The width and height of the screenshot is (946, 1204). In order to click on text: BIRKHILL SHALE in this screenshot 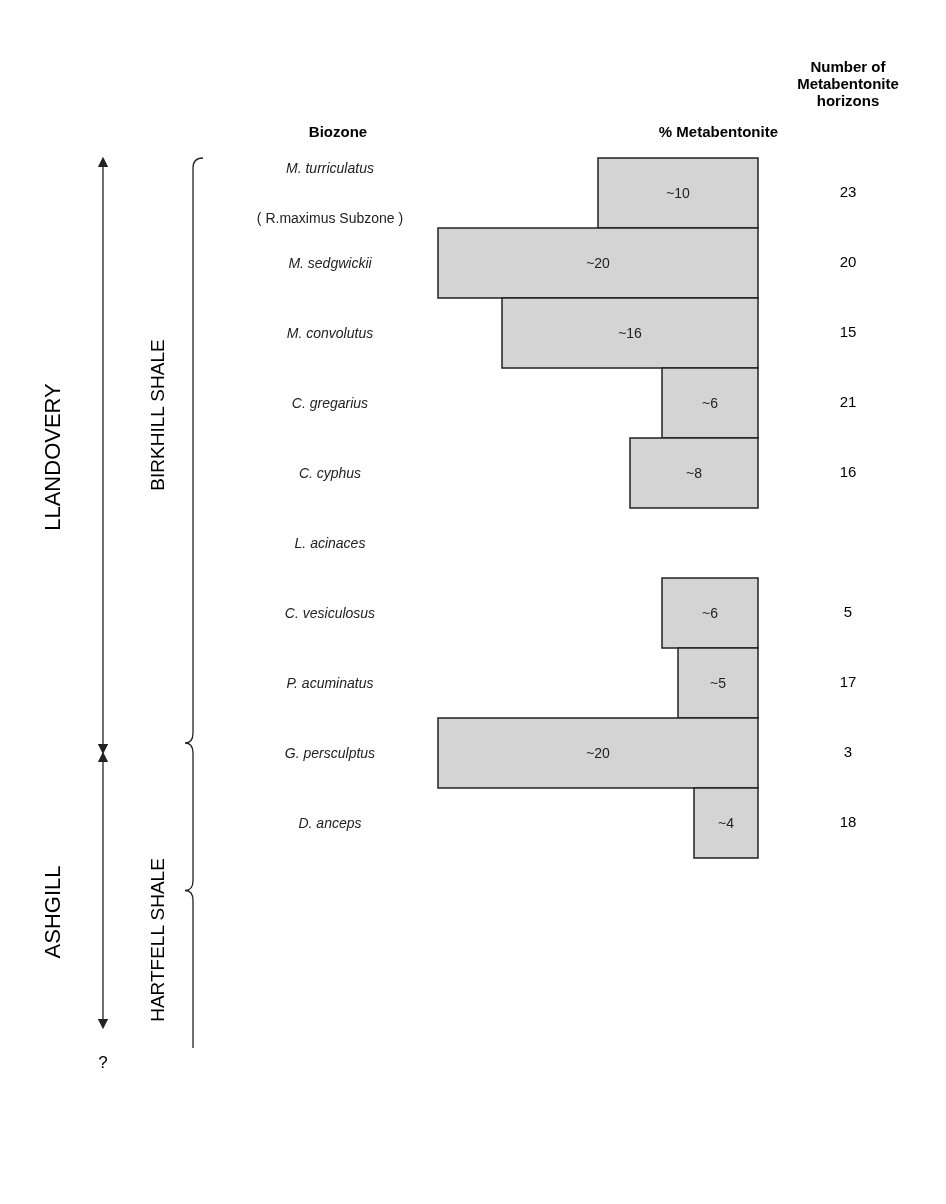, I will do `click(158, 415)`.